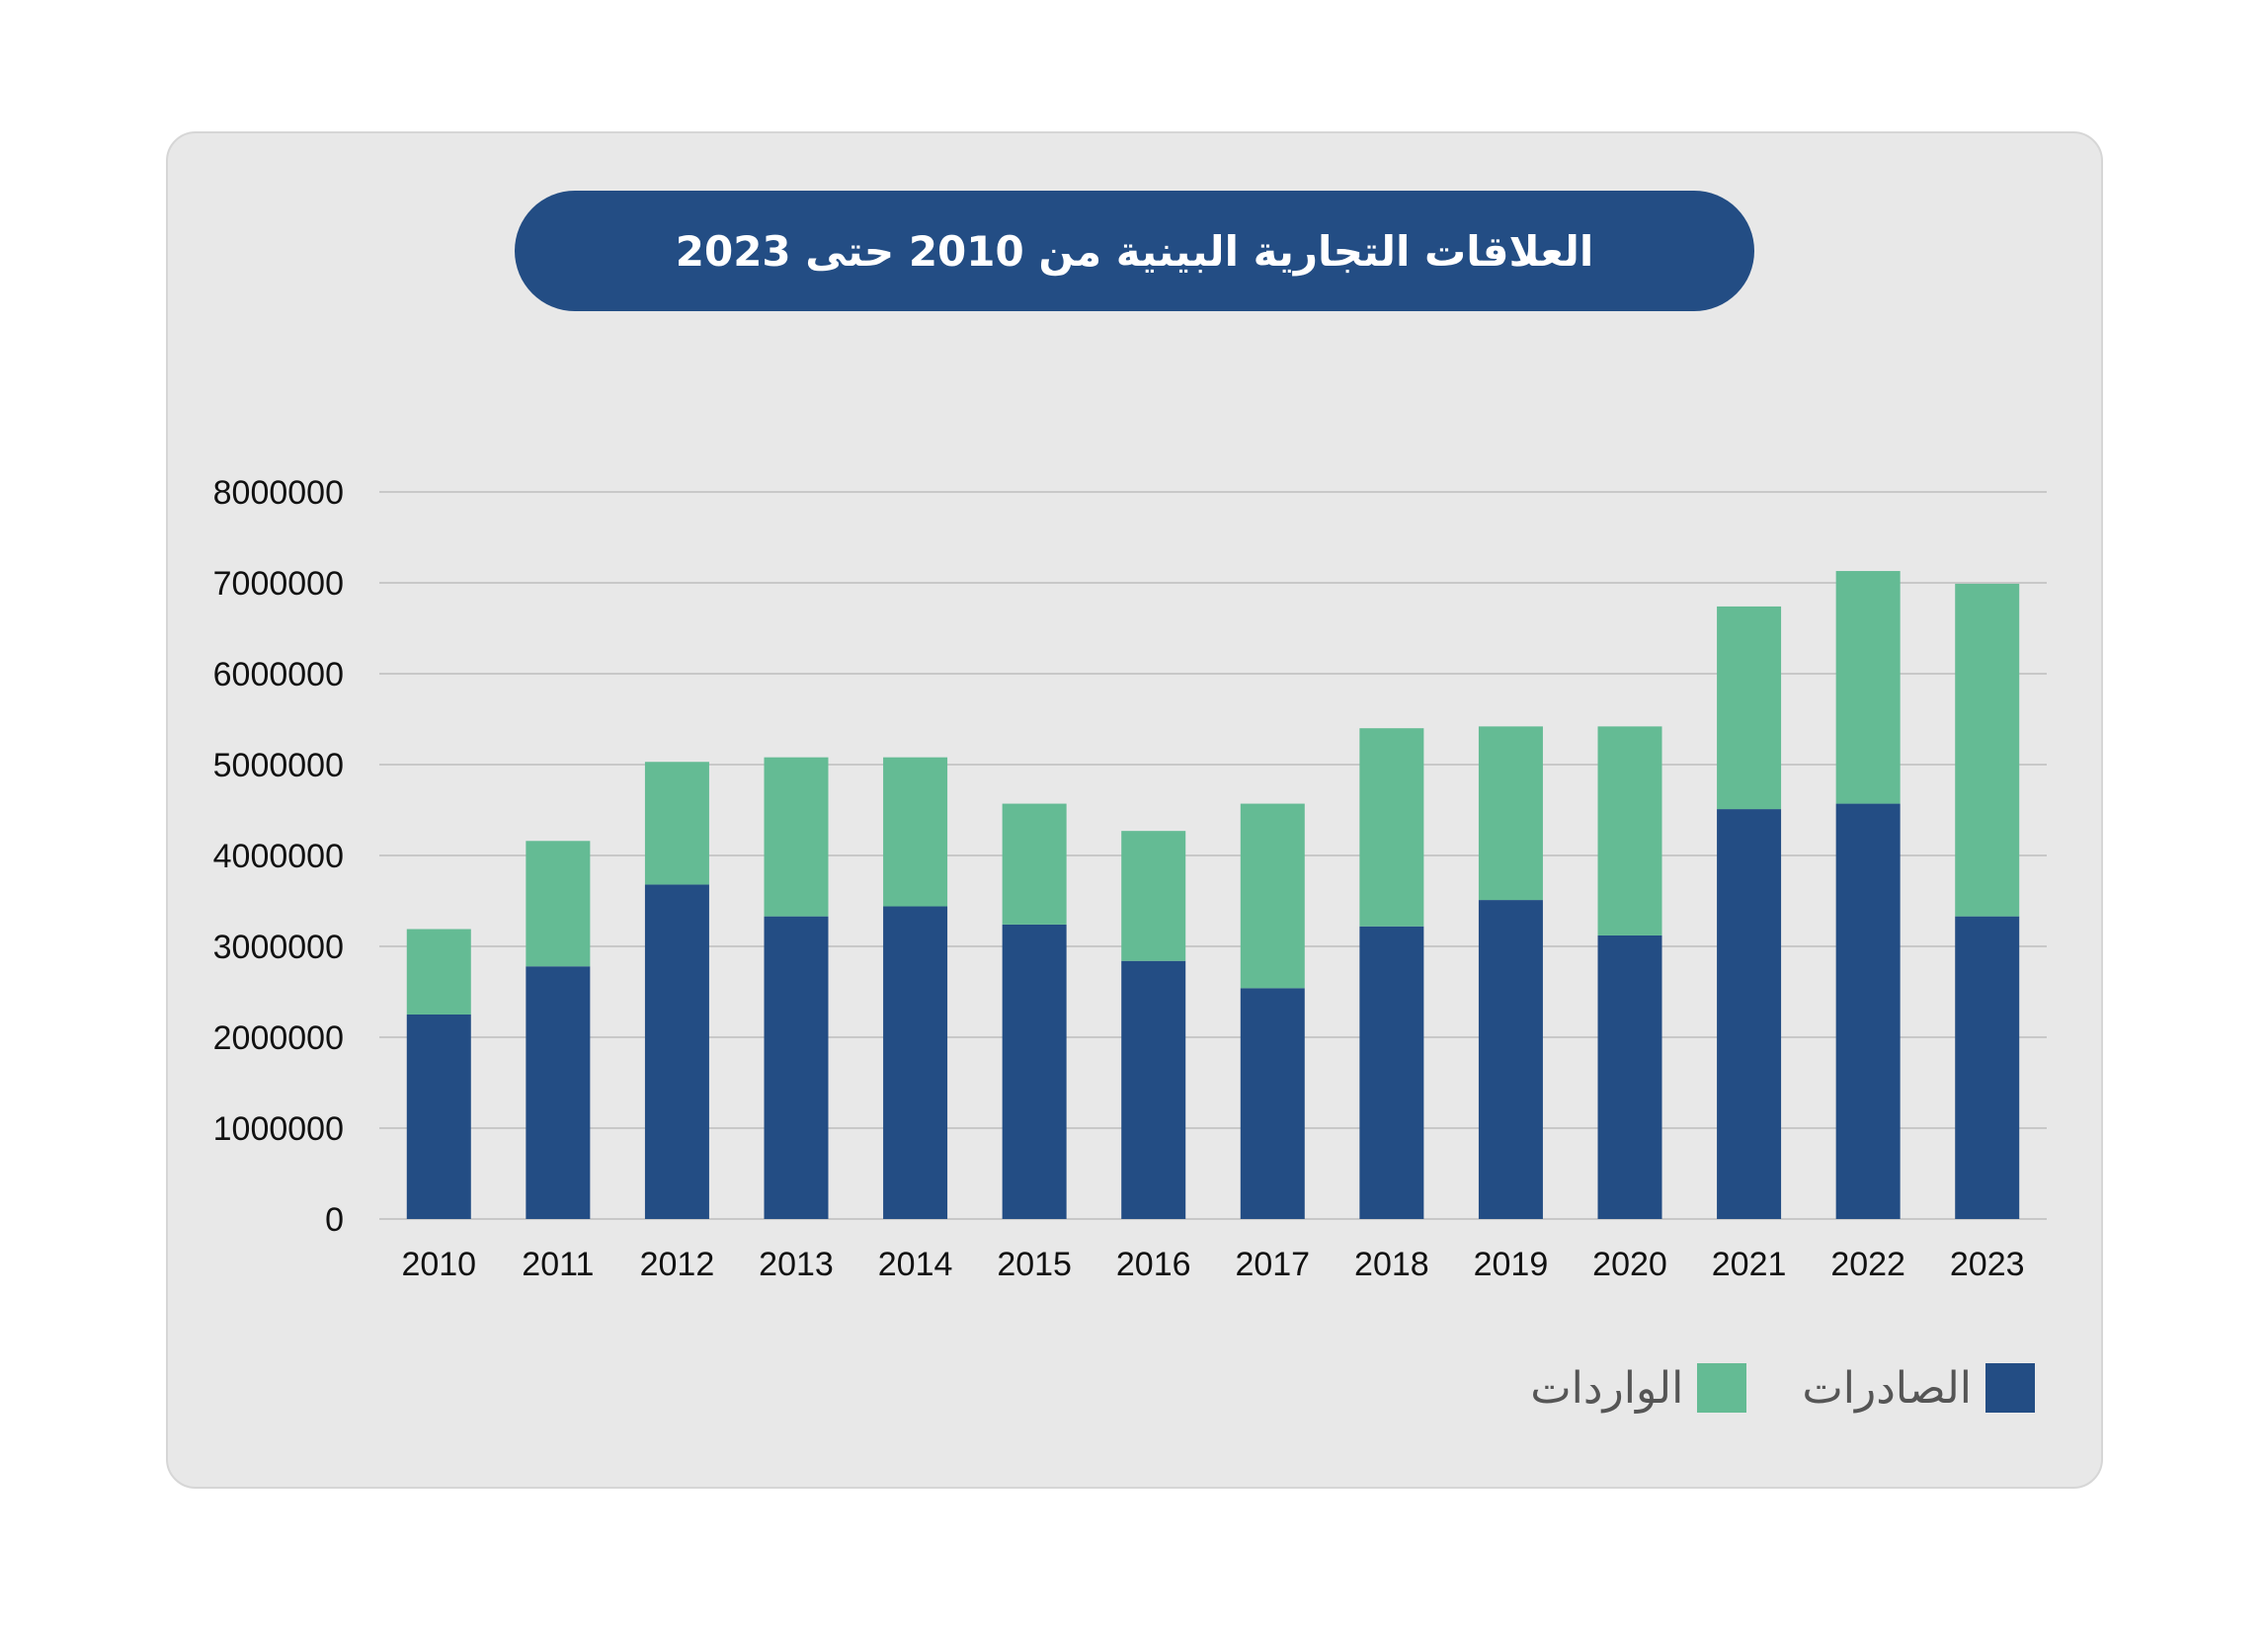  I want to click on legend-label-exports: الصادرات, so click(1887, 1388).